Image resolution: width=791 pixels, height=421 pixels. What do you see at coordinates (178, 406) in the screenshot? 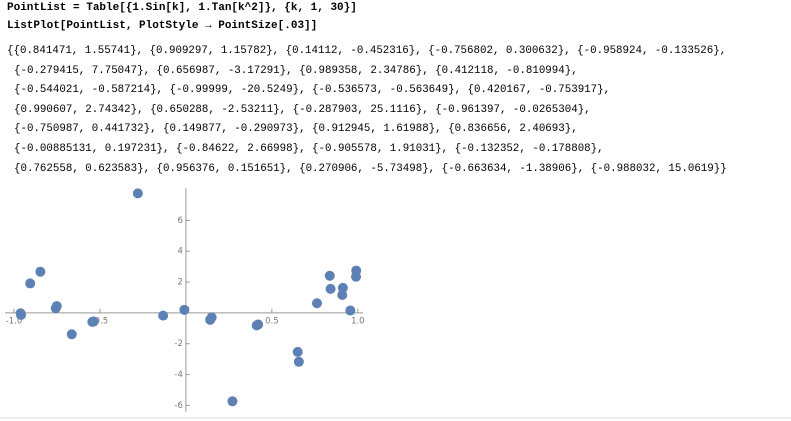
I see `y-tick-label: -6` at bounding box center [178, 406].